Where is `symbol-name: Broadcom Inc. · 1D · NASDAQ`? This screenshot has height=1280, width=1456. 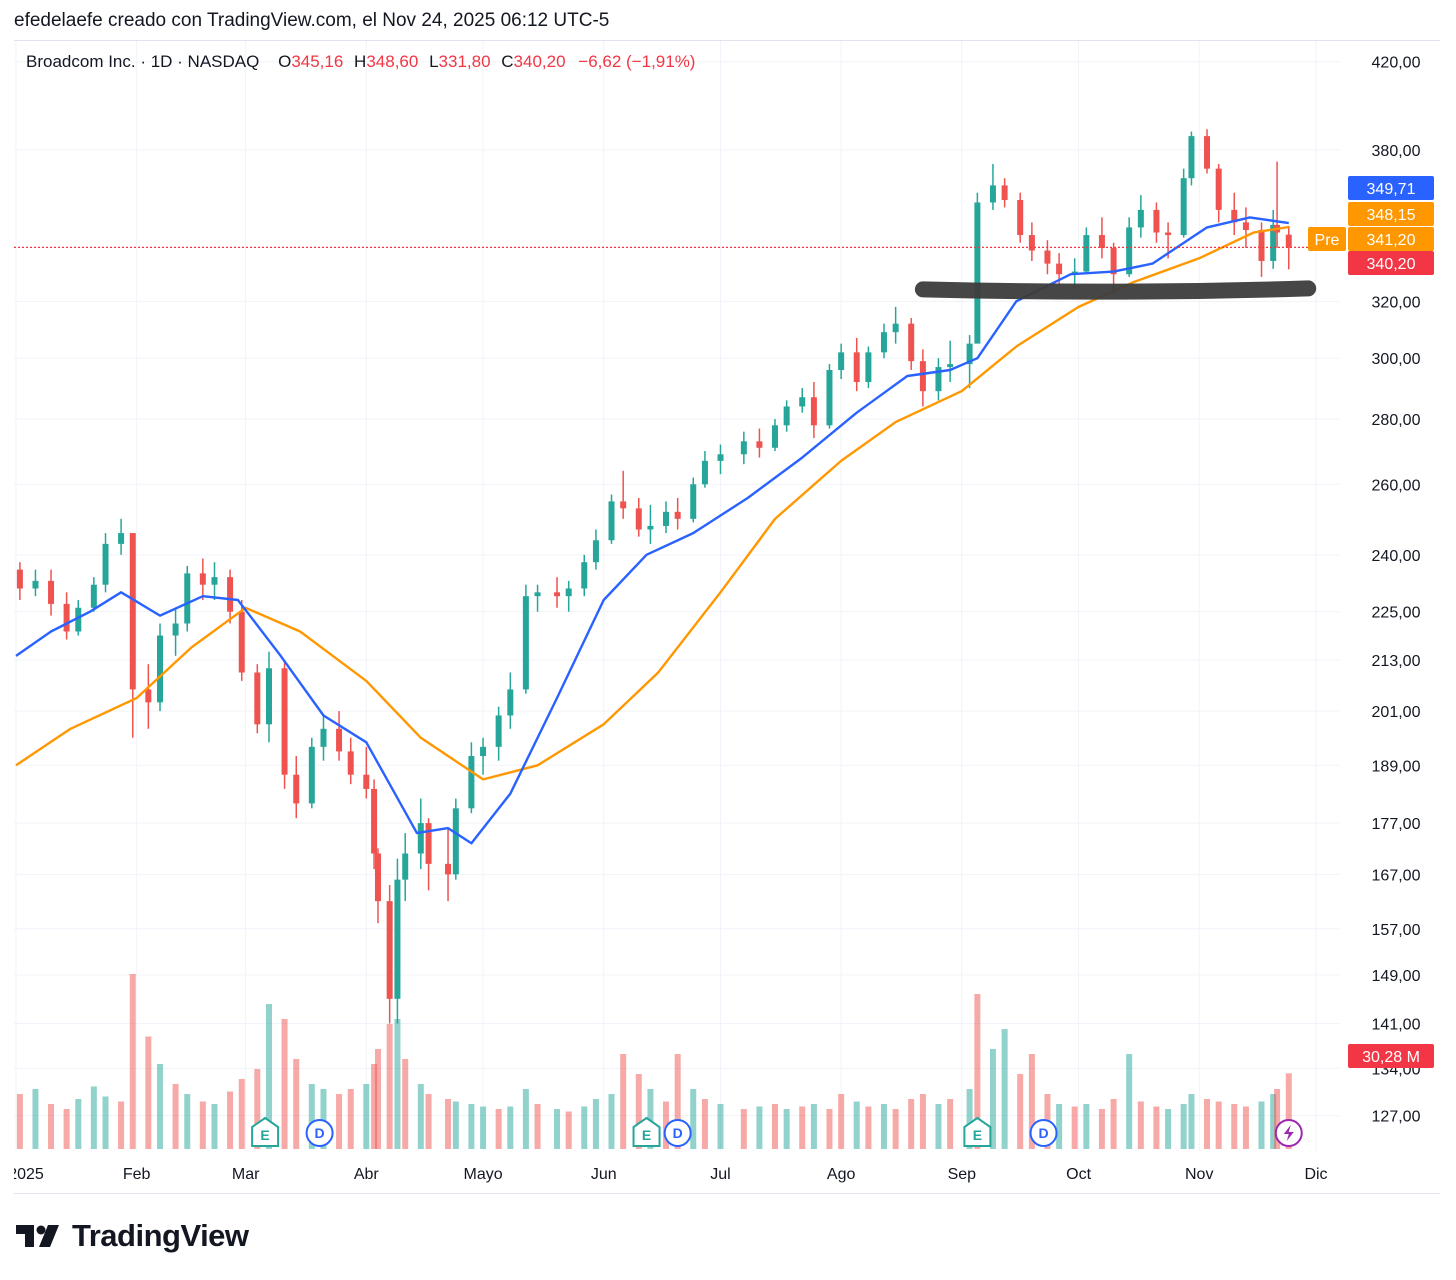
symbol-name: Broadcom Inc. · 1D · NASDAQ is located at coordinates (143, 61).